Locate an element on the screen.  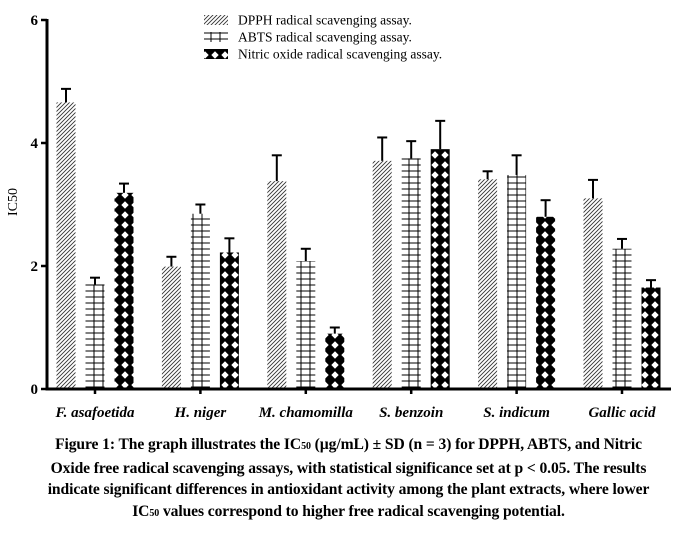
x-tick-label: M. chamomilla is located at coordinates (306, 413).